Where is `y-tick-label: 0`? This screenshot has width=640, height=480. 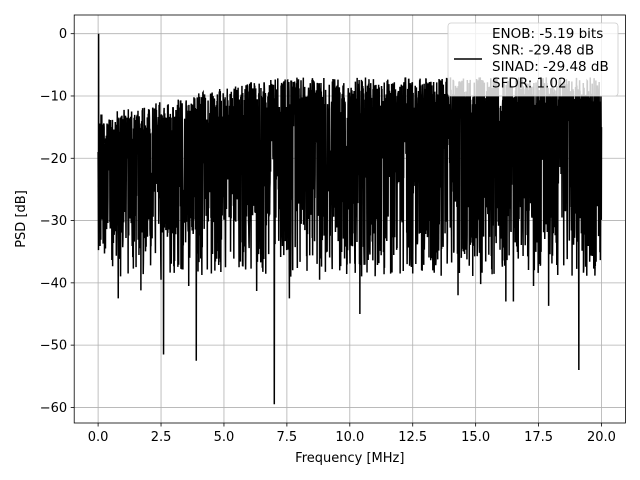 y-tick-label: 0 is located at coordinates (63, 34).